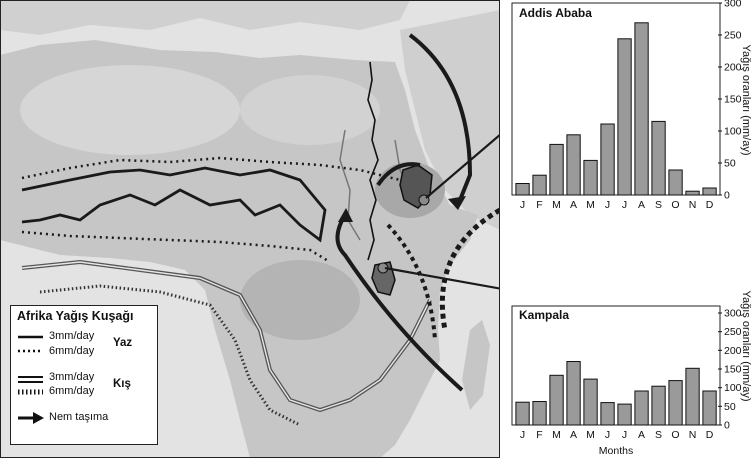  What do you see at coordinates (174, 204) in the screenshot?
I see `summer-3mm-band` at bounding box center [174, 204].